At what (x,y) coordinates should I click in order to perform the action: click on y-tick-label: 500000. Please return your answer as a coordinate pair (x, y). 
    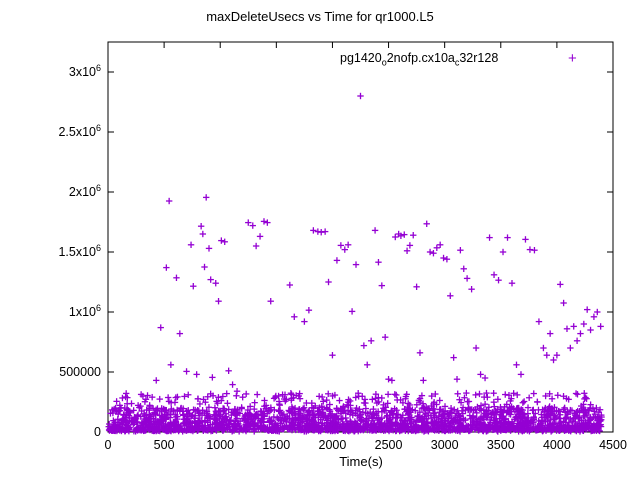
    Looking at the image, I should click on (80, 372).